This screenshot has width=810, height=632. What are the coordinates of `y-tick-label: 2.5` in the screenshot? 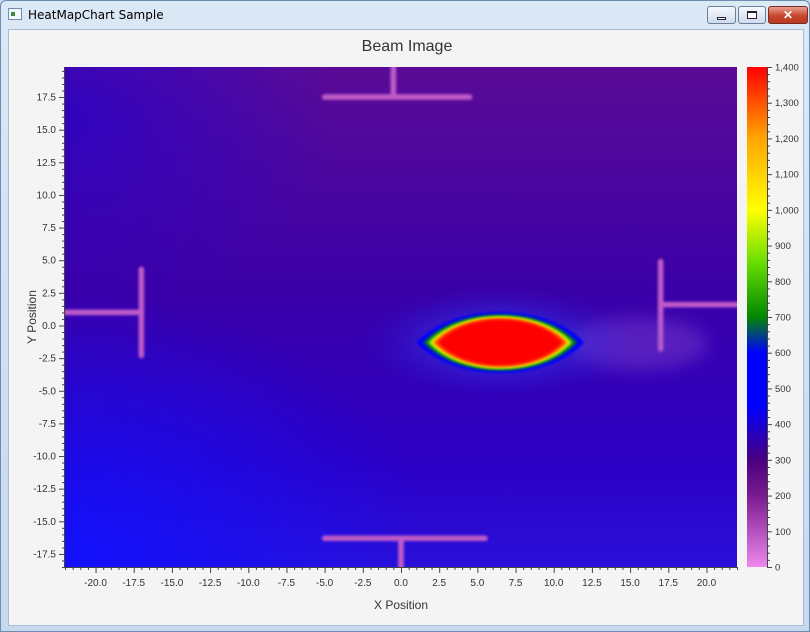 It's located at (49, 293).